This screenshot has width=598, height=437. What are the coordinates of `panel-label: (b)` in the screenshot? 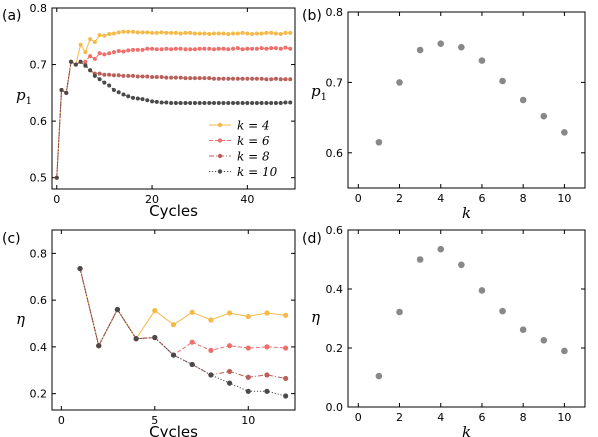 It's located at (312, 16).